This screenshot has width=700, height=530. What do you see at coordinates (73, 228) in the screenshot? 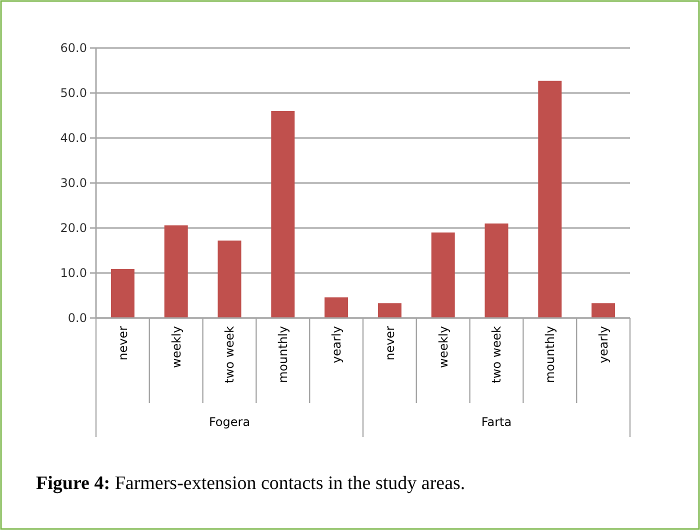
I see `y-tick-label: 20.0` at bounding box center [73, 228].